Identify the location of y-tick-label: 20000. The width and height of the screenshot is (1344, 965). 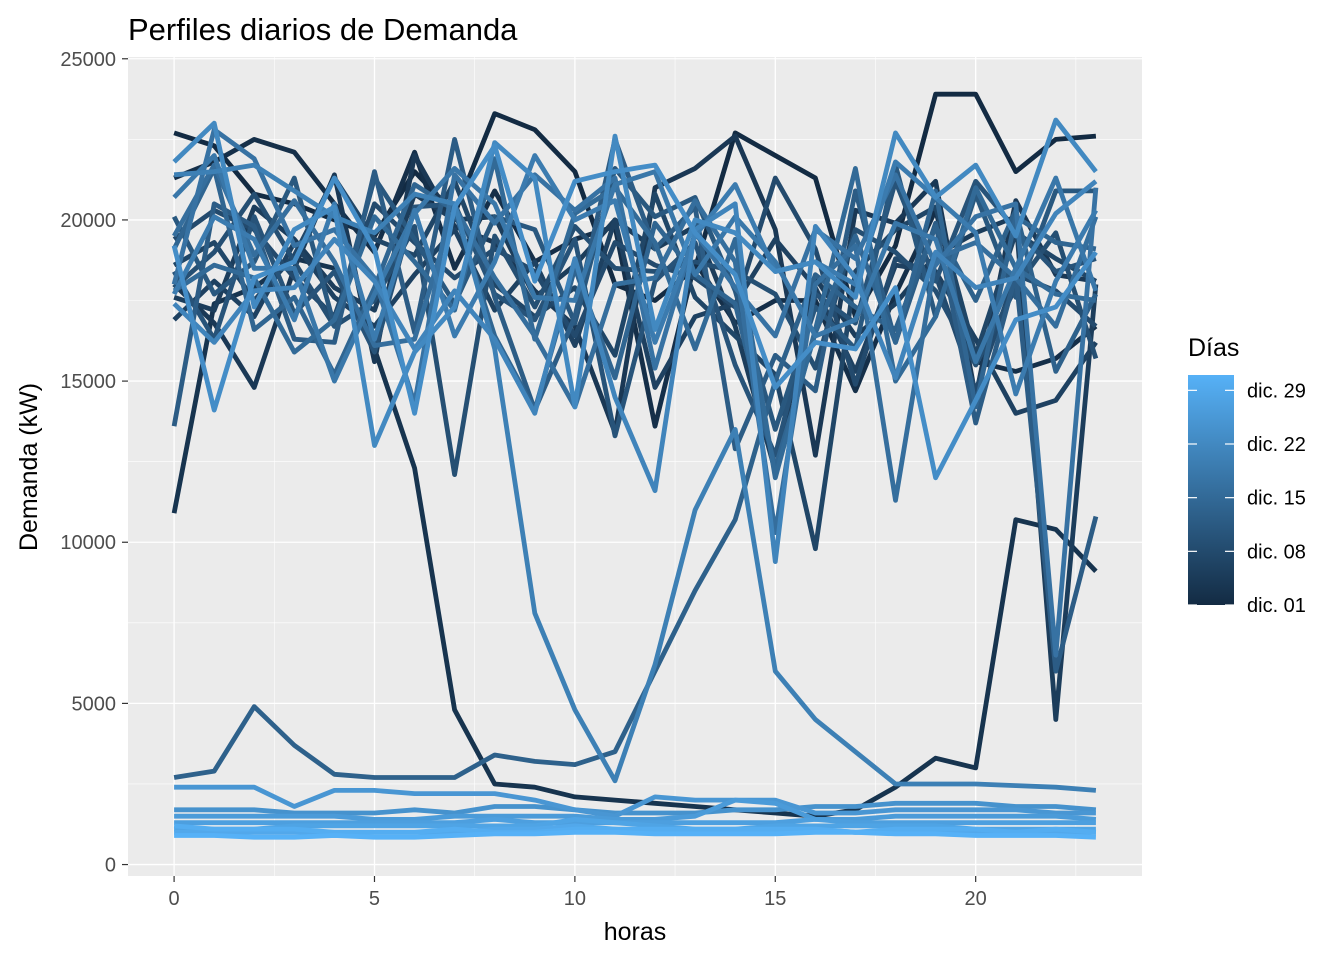
(88, 221).